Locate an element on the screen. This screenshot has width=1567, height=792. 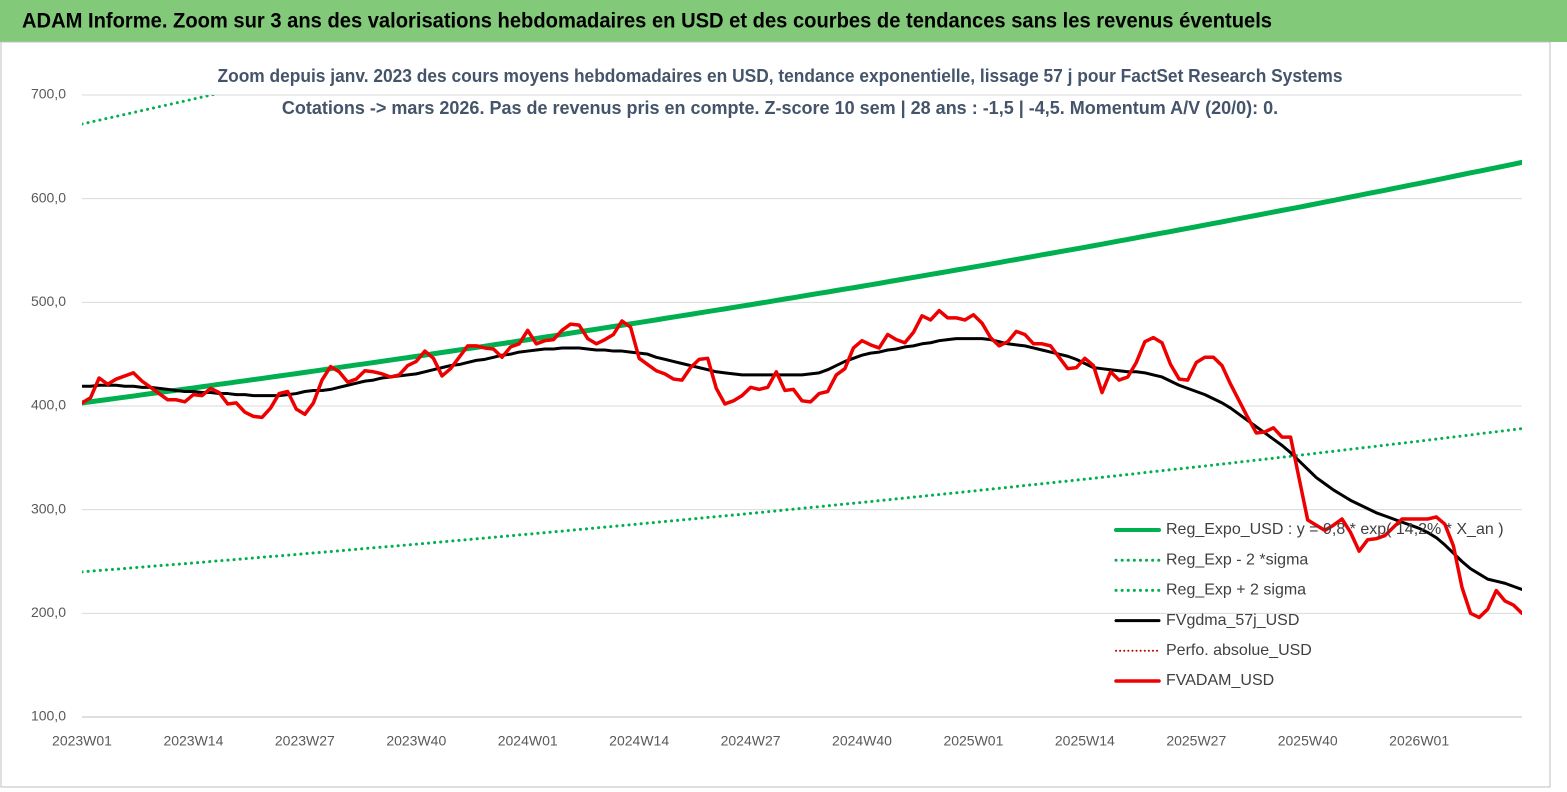
x-tick-label: 2024W27 is located at coordinates (751, 741).